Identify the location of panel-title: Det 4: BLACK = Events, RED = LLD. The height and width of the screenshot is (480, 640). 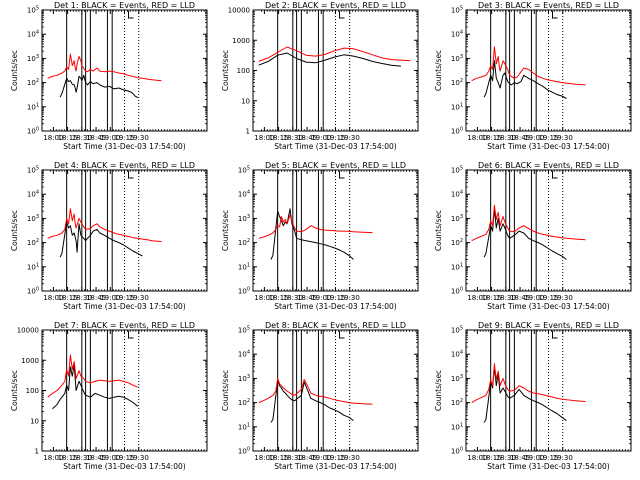
(124, 165).